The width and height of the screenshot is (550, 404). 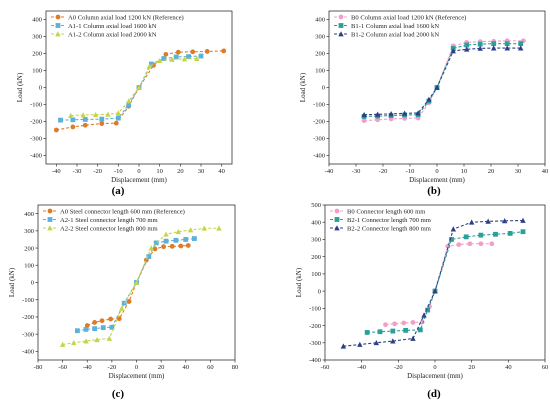 What do you see at coordinates (491, 171) in the screenshot?
I see `x-tick-label: 20` at bounding box center [491, 171].